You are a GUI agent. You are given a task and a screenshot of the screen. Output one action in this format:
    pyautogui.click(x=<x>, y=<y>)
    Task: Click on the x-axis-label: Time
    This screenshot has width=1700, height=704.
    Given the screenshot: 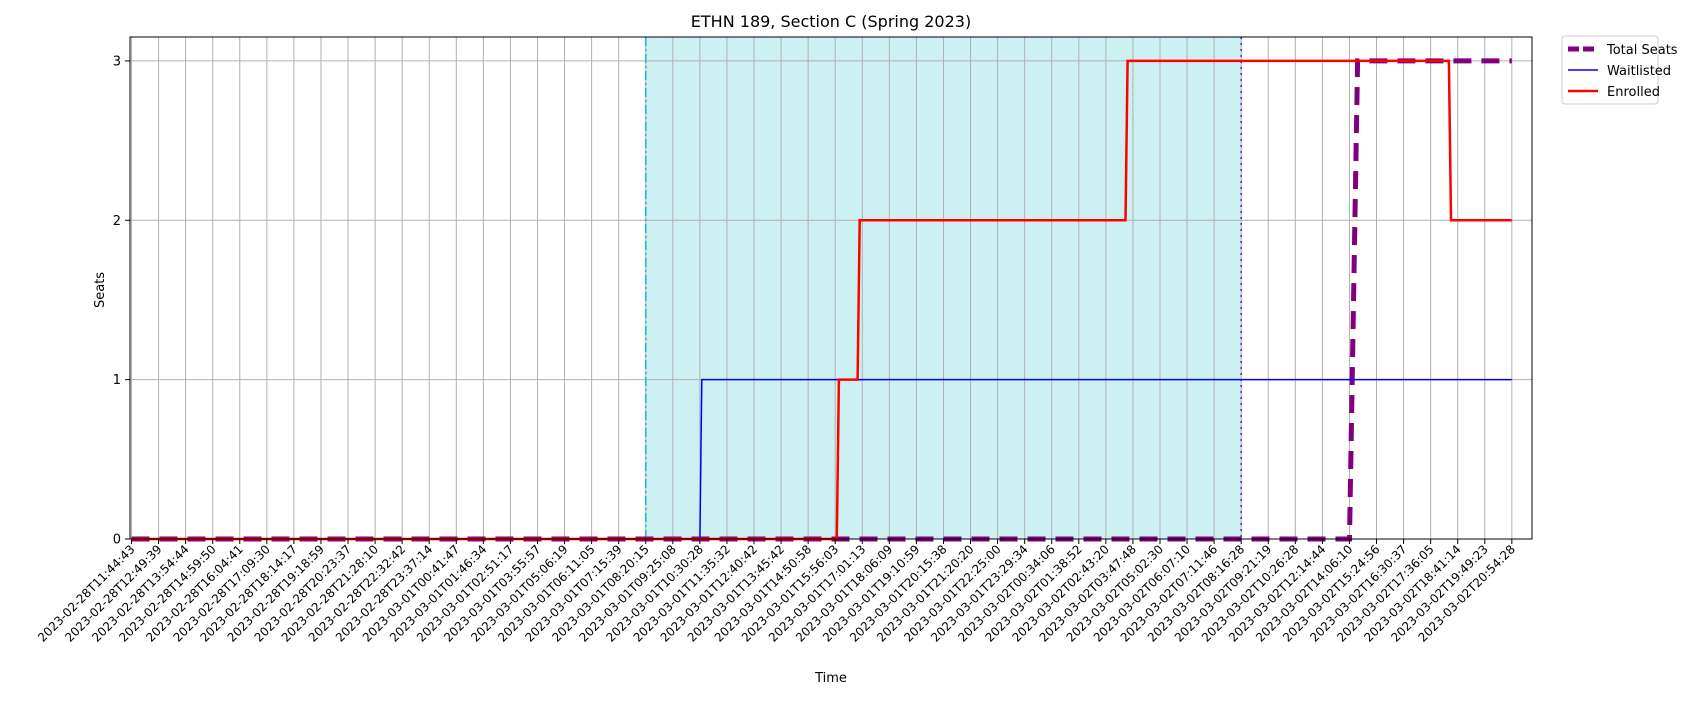 What is the action you would take?
    pyautogui.click(x=830, y=678)
    